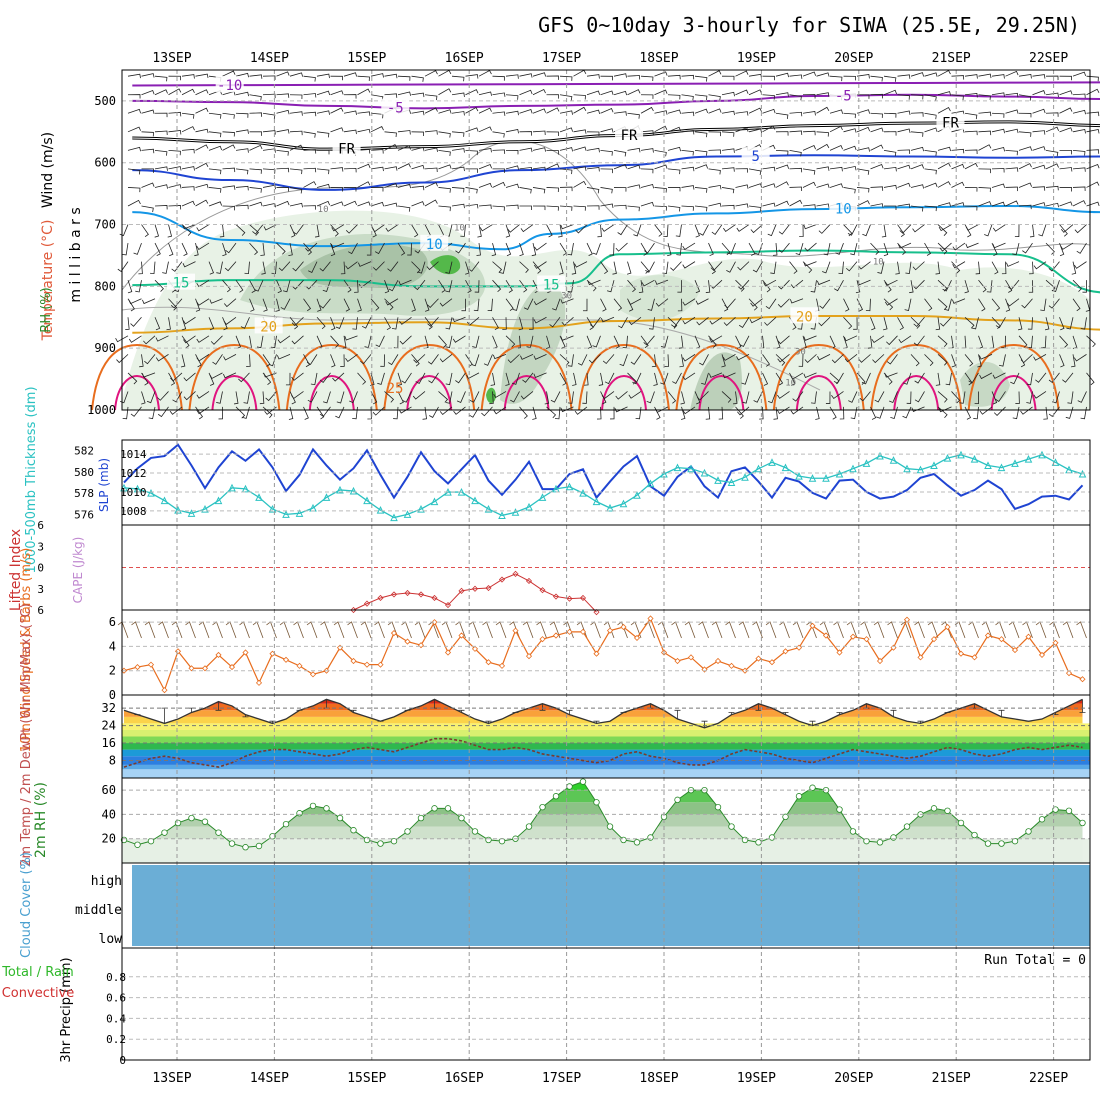 The width and height of the screenshot is (1100, 1100). Describe the element at coordinates (920, 722) in the screenshot. I see `temp-minmax-marker` at that location.